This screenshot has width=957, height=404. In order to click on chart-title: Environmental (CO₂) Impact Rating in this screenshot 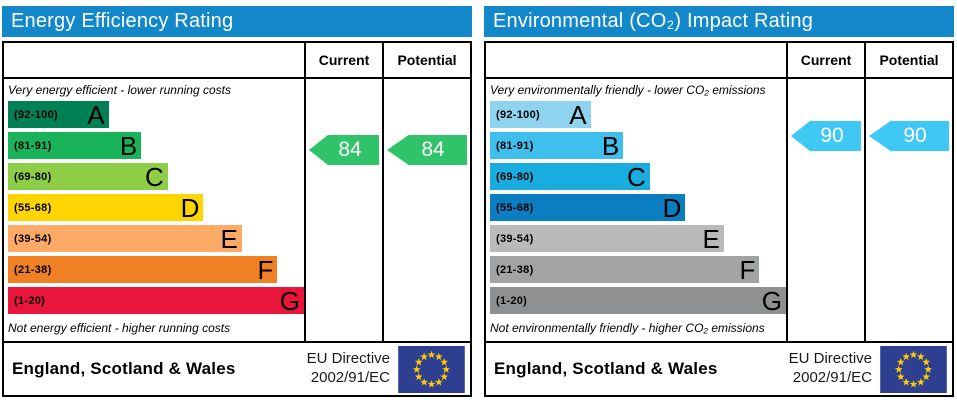, I will do `click(719, 21)`.